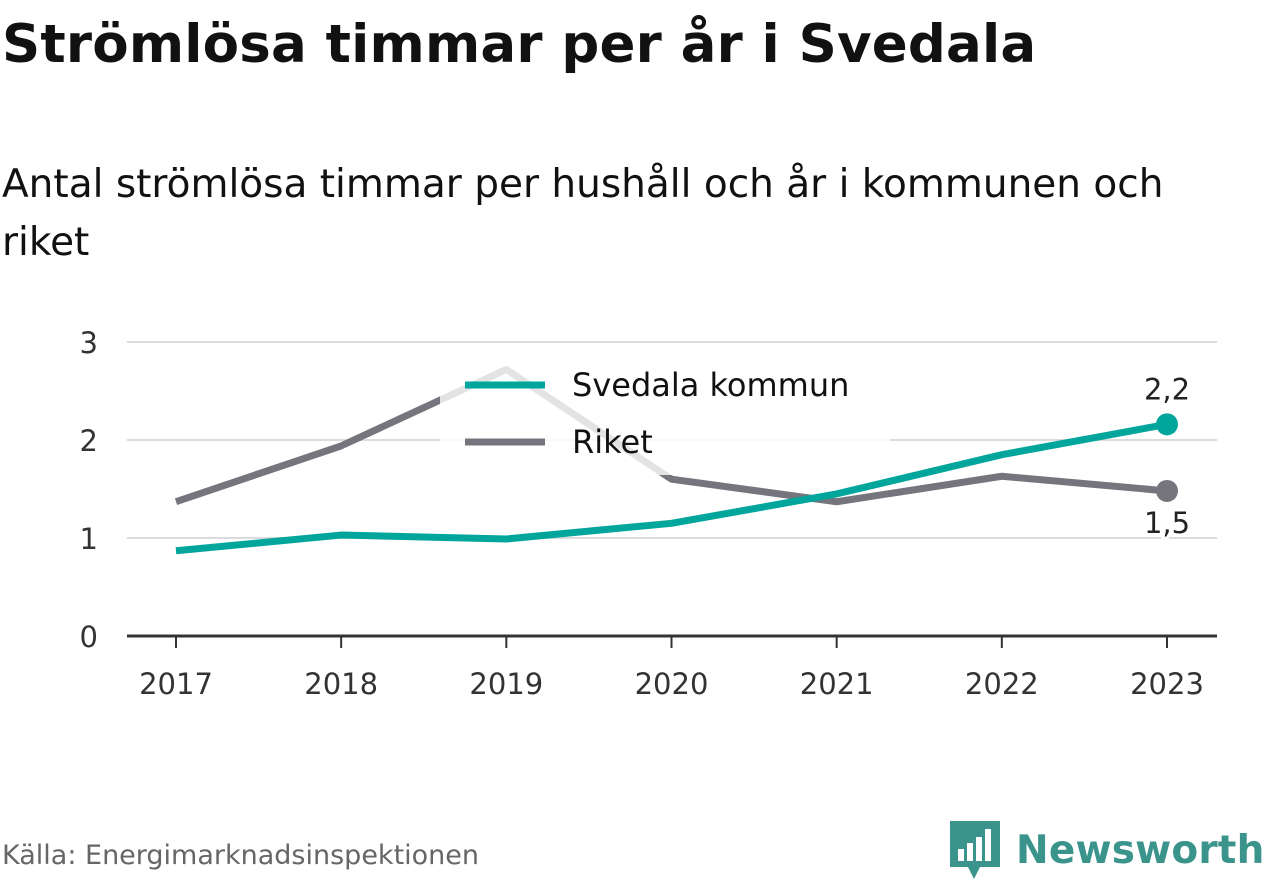 The image size is (1262, 880). Describe the element at coordinates (341, 684) in the screenshot. I see `x-tick-label: 2018` at that location.